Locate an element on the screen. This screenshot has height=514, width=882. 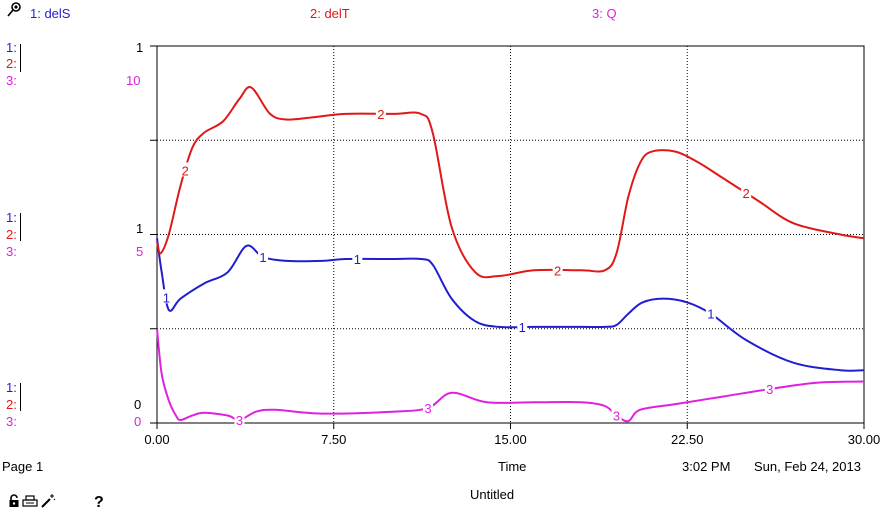
scale-bottom-s3-value: 0 is located at coordinates (138, 421).